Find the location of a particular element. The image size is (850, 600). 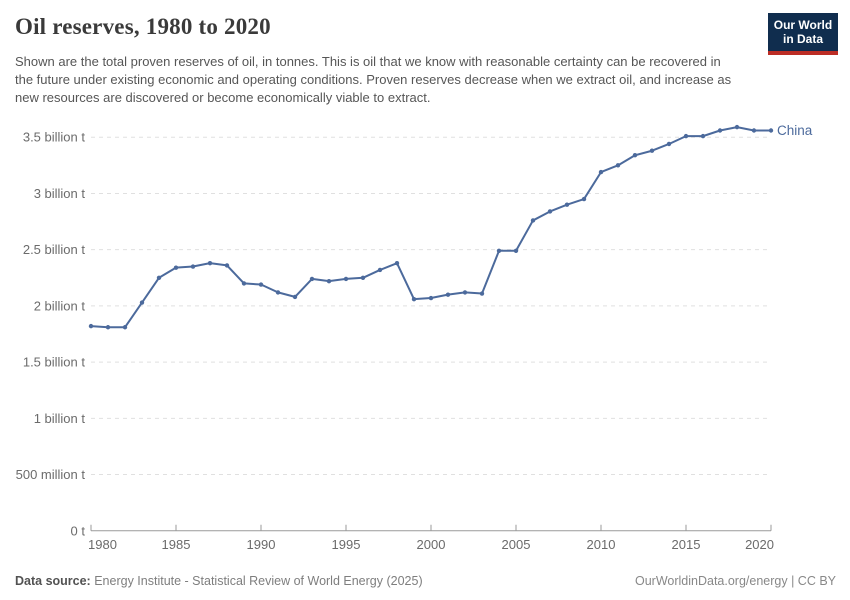

footer-attribution-link: OurWorldinData.org/energy | CC BY is located at coordinates (735, 581).